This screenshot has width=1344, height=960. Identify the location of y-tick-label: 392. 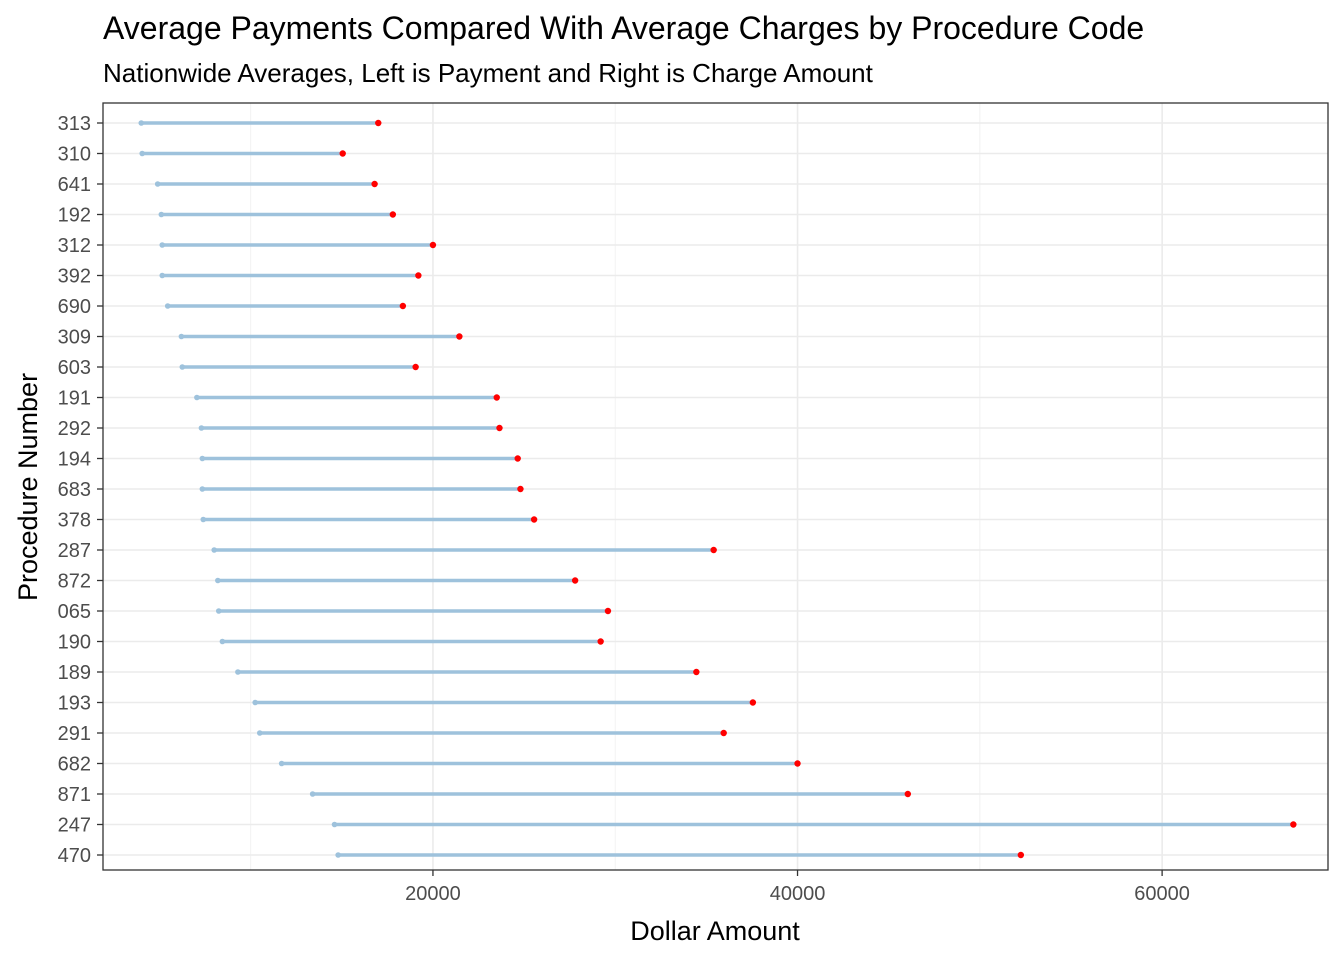
(74, 277).